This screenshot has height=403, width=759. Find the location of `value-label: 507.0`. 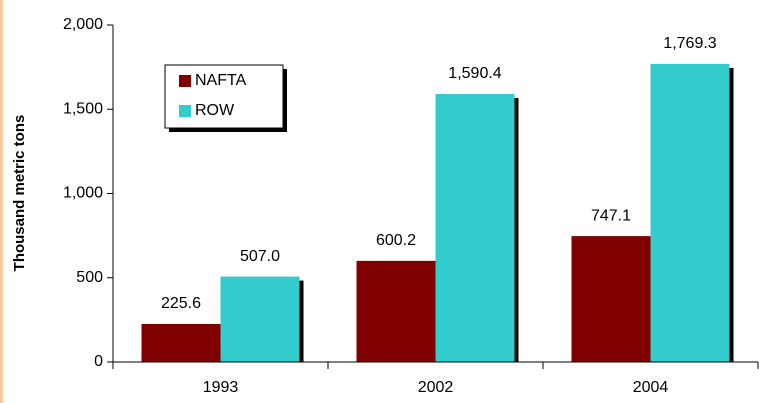

value-label: 507.0 is located at coordinates (260, 256).